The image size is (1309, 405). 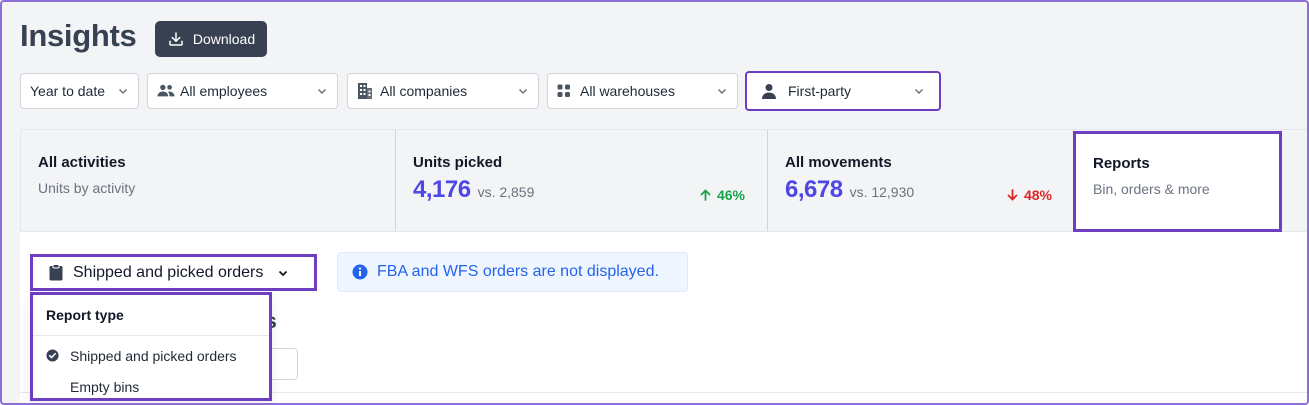 I want to click on dropdown-option-label: Shipped and picked orders, so click(x=153, y=355).